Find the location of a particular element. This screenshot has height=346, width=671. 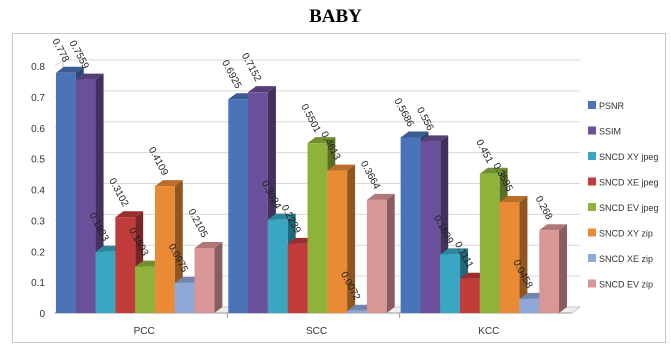

y-tick-label: 0 is located at coordinates (42, 314).